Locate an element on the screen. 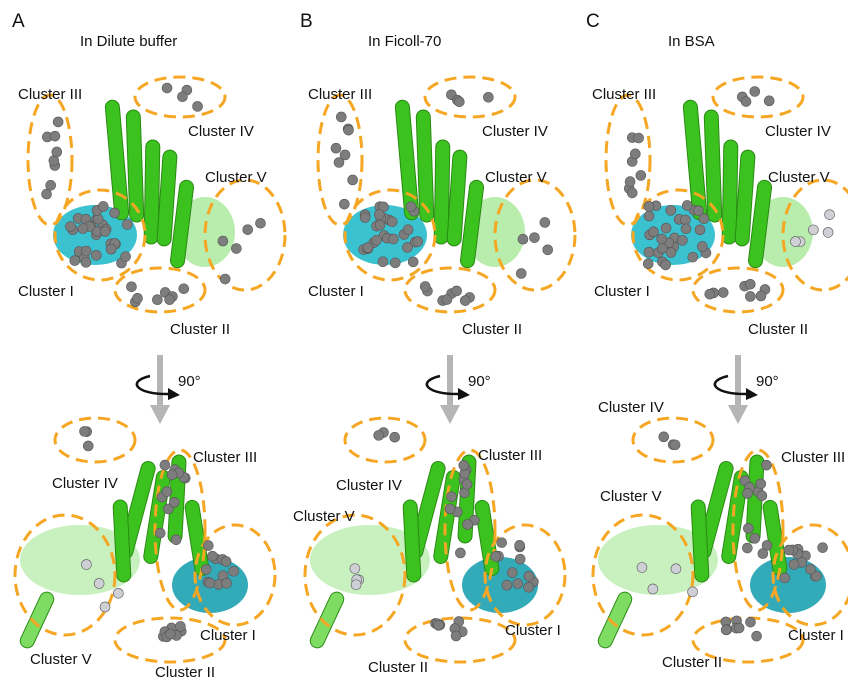  rotate-curve-head is located at coordinates (752, 394).